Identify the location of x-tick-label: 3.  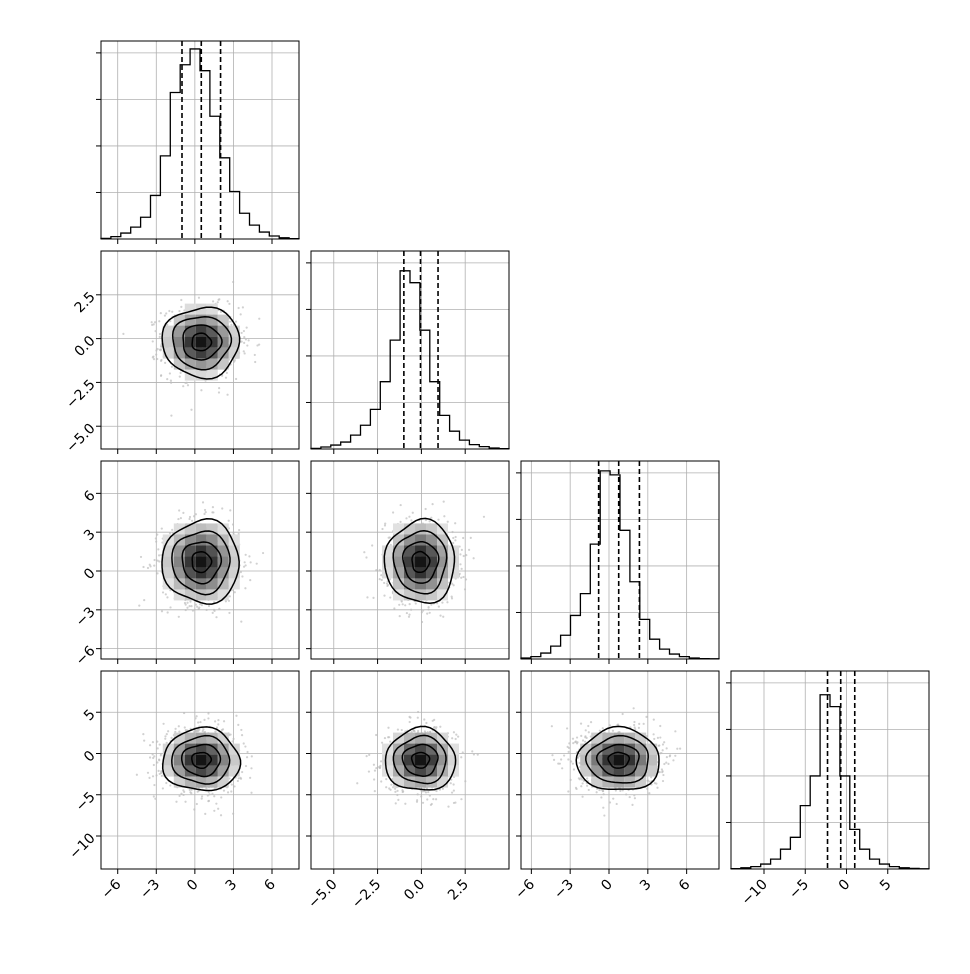
(232, 886).